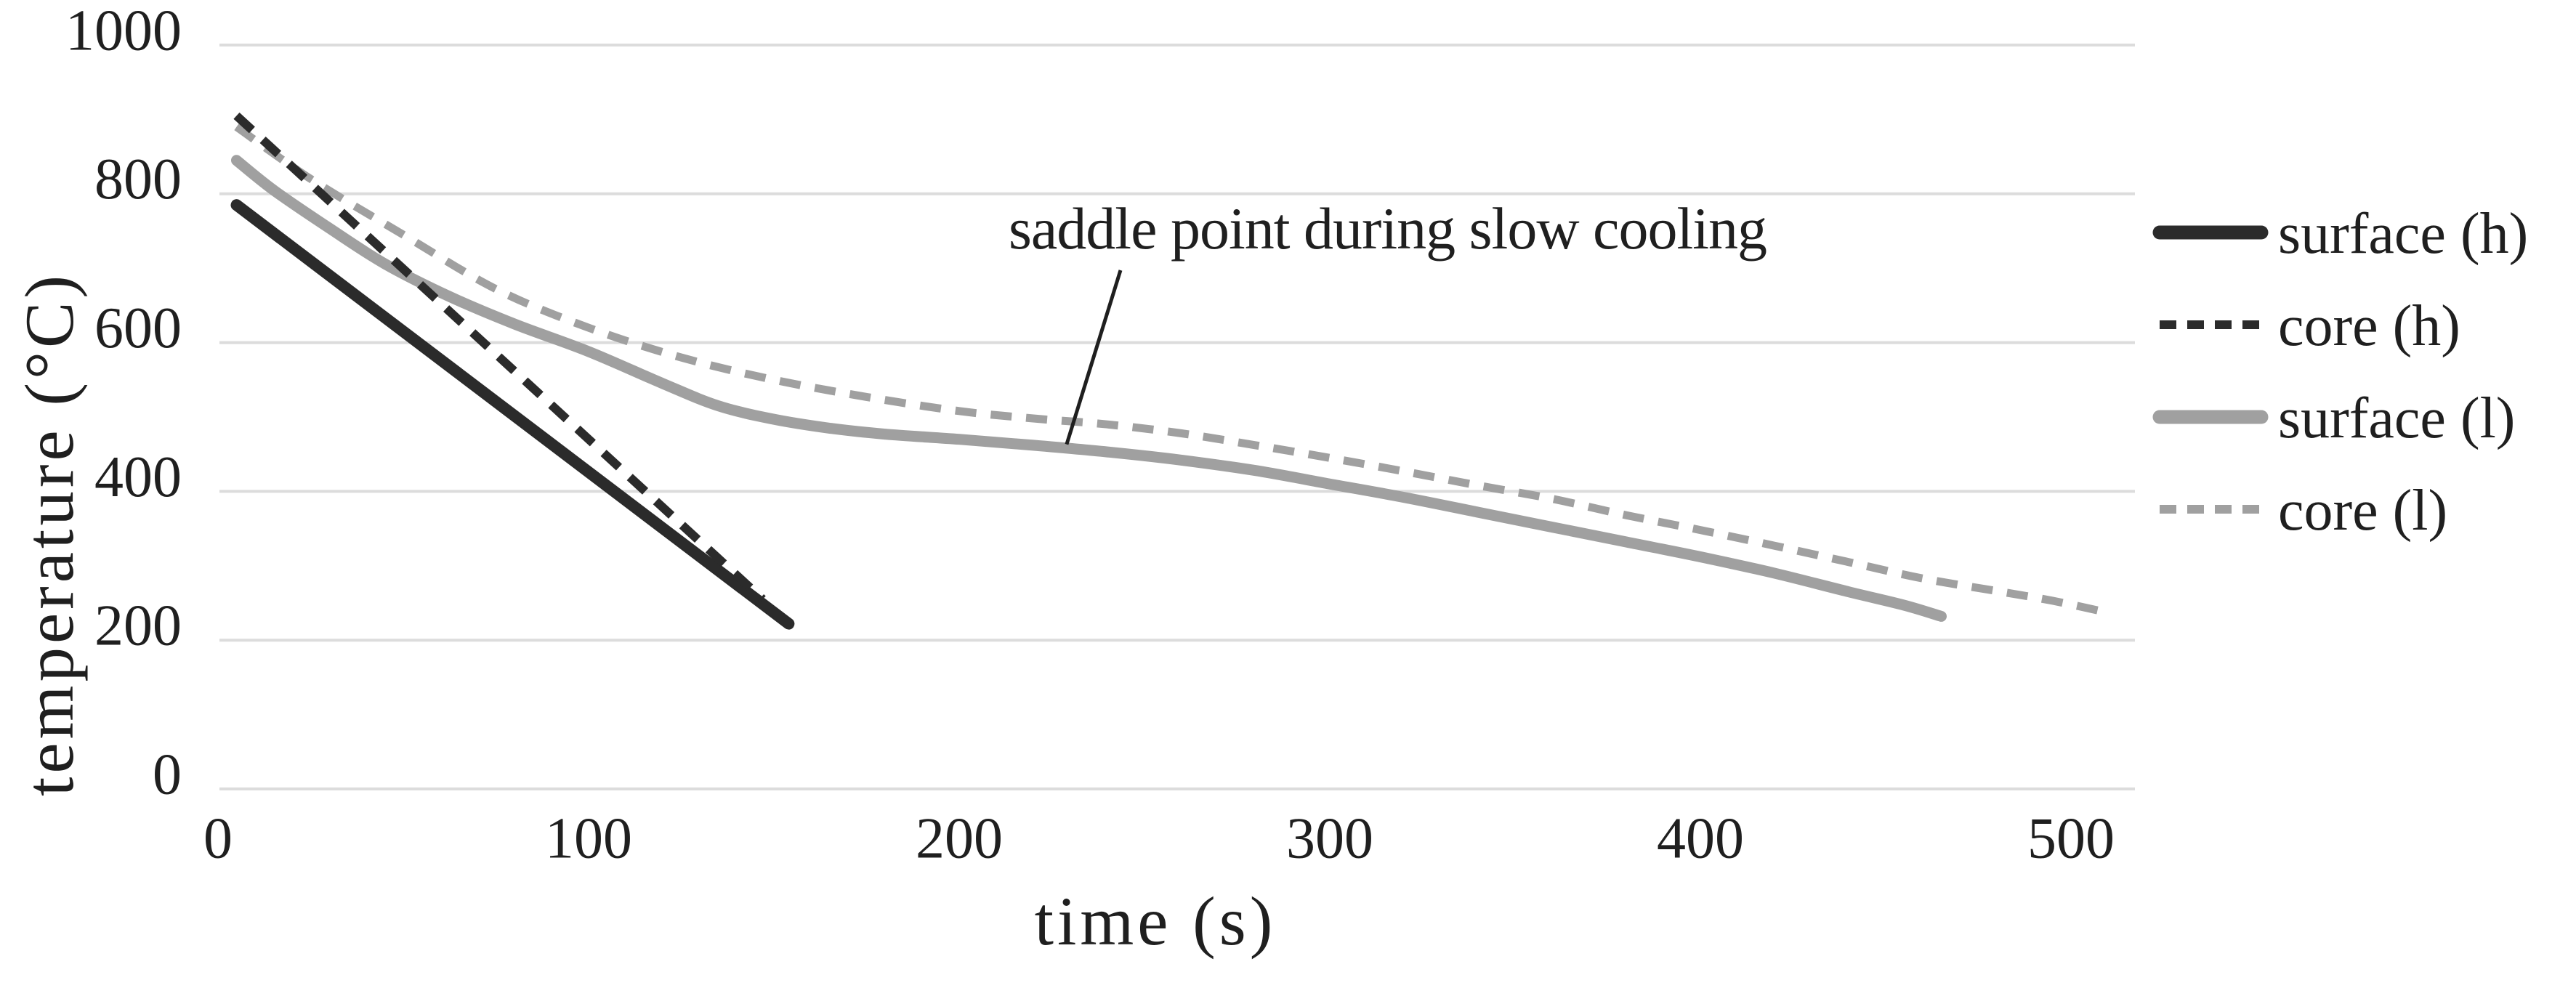 Image resolution: width=2576 pixels, height=988 pixels. Describe the element at coordinates (50, 534) in the screenshot. I see `y-axis-title: temperature (°C)` at that location.